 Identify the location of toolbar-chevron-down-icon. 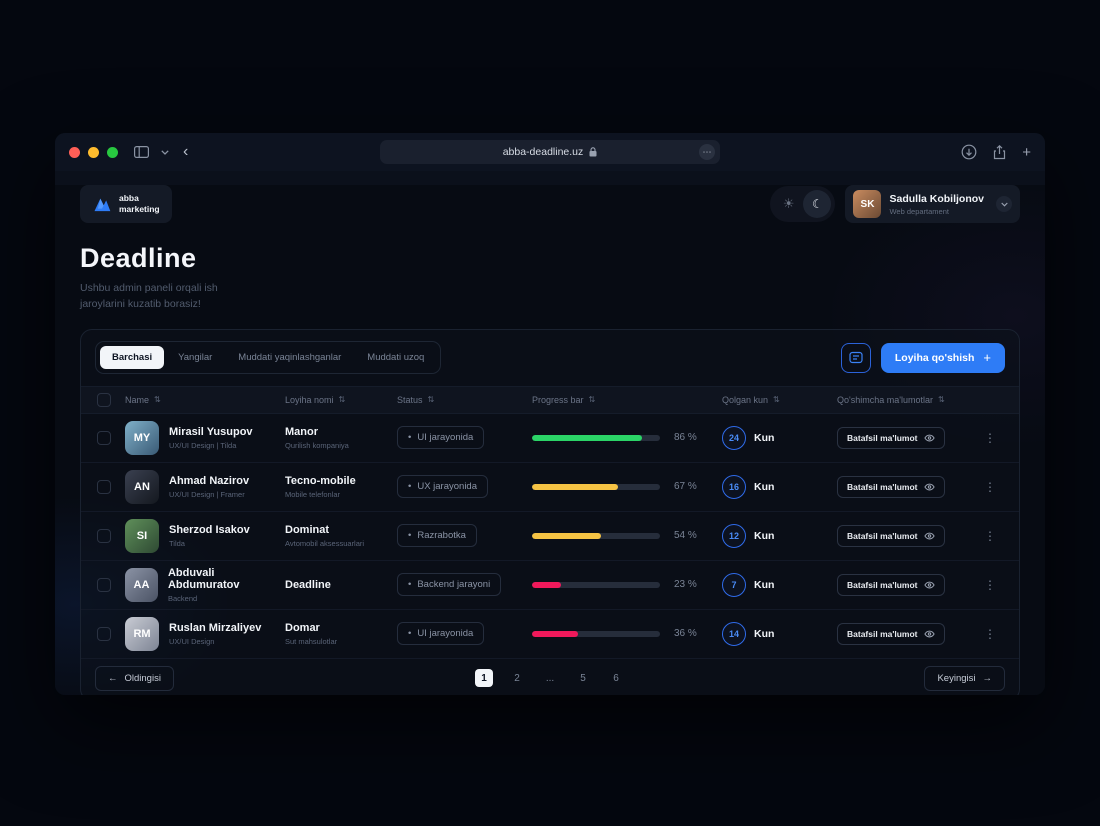
(165, 152).